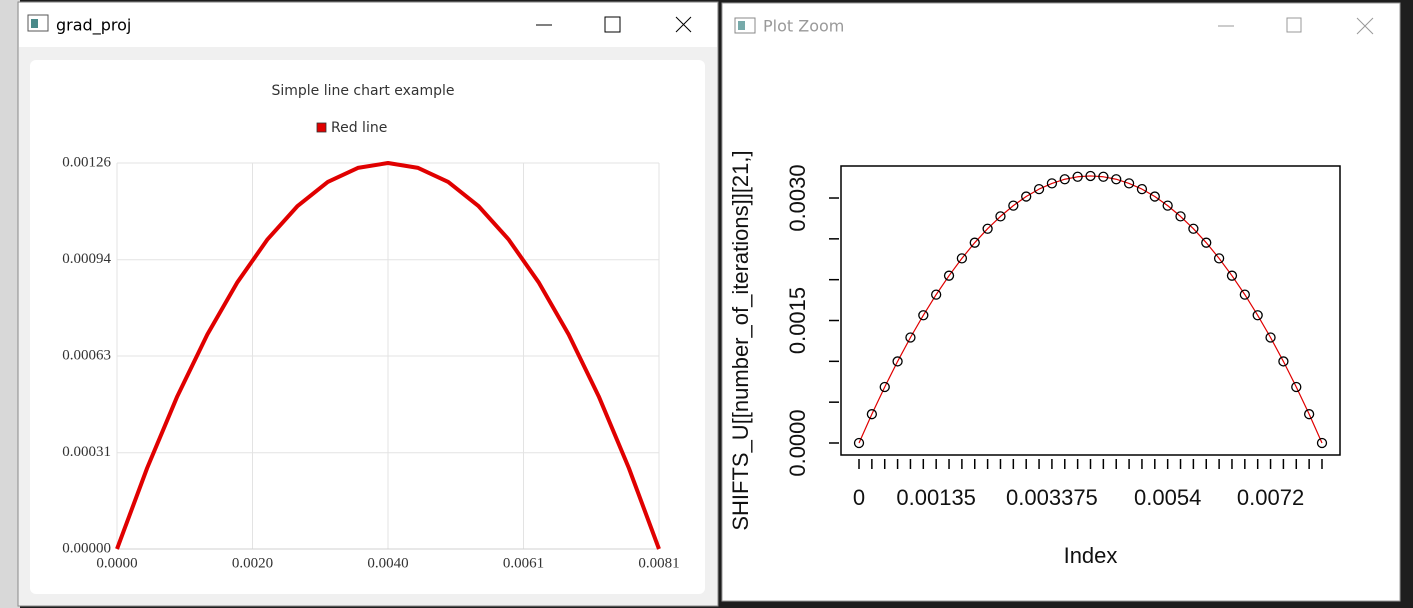 This screenshot has width=1413, height=608. What do you see at coordinates (116, 563) in the screenshot?
I see `x-tick-label: 0.0000` at bounding box center [116, 563].